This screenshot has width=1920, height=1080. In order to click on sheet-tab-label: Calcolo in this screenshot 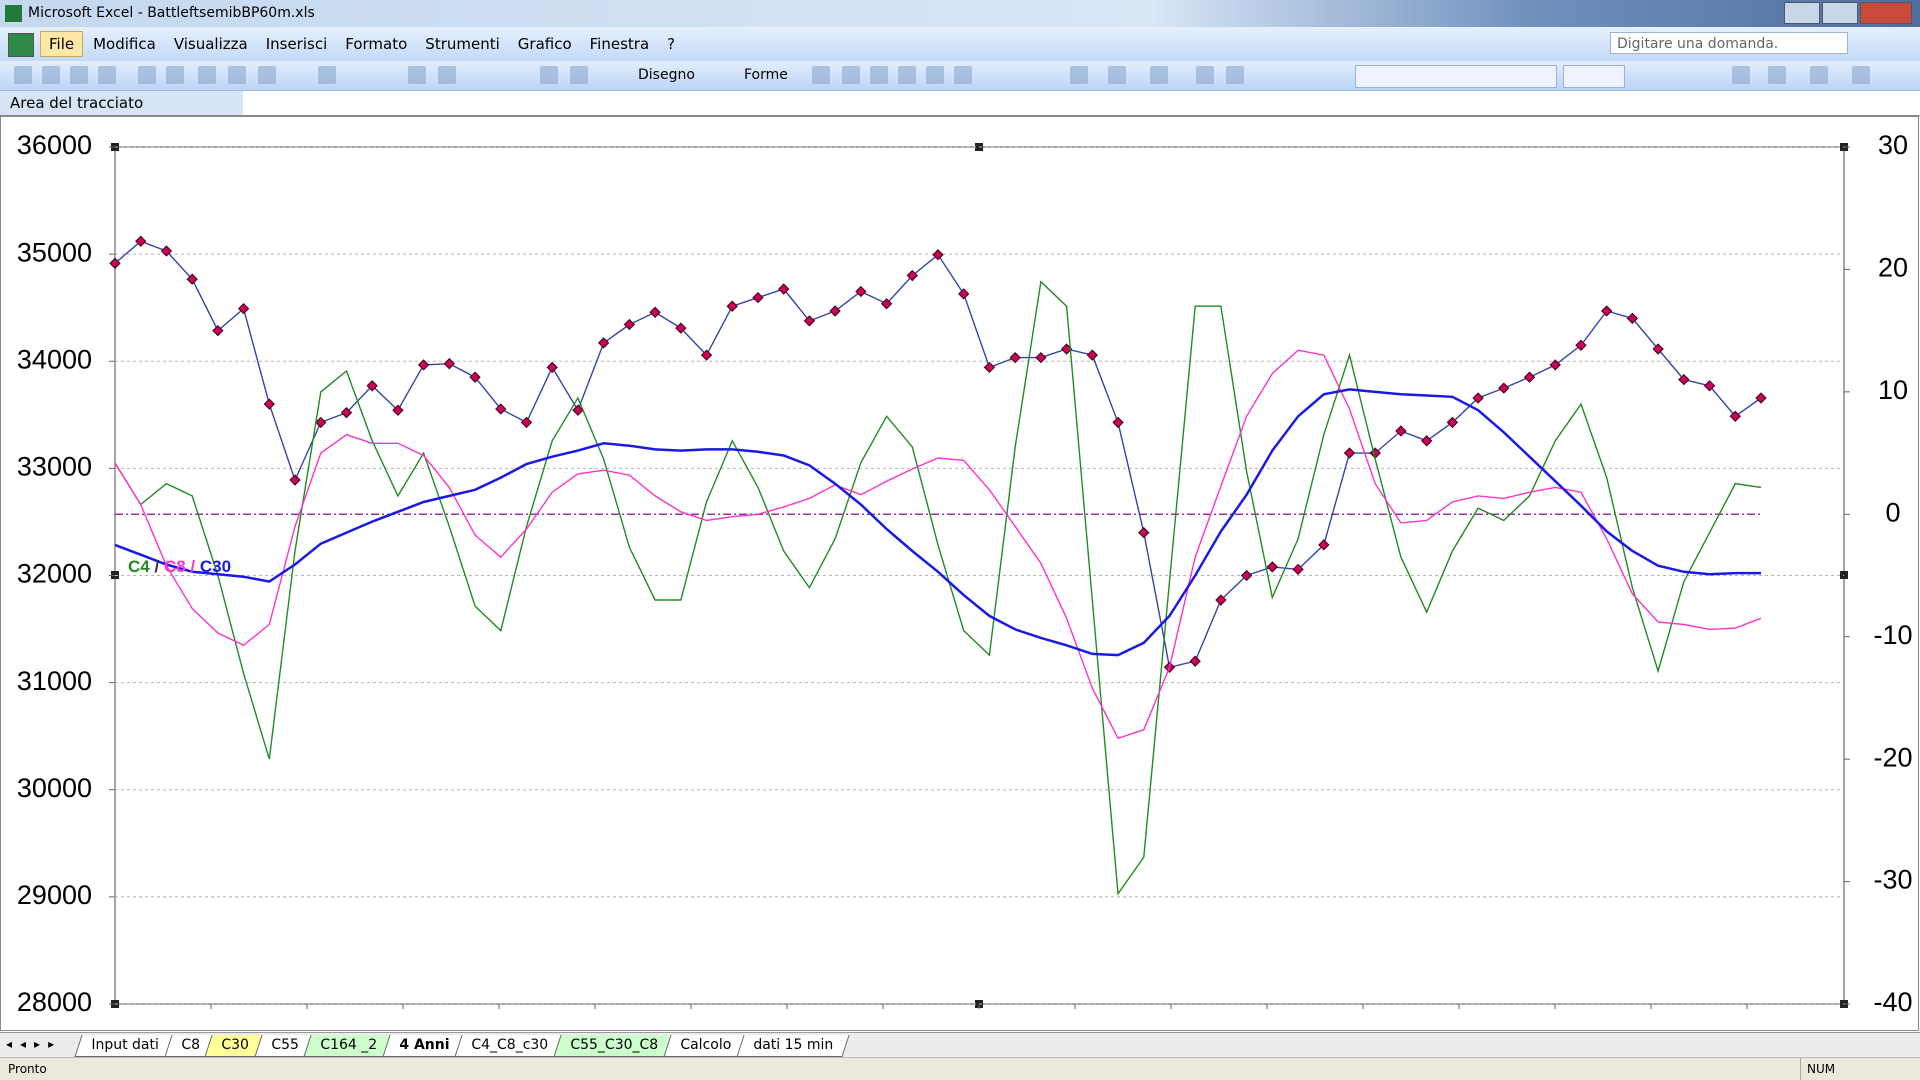, I will do `click(706, 1045)`.